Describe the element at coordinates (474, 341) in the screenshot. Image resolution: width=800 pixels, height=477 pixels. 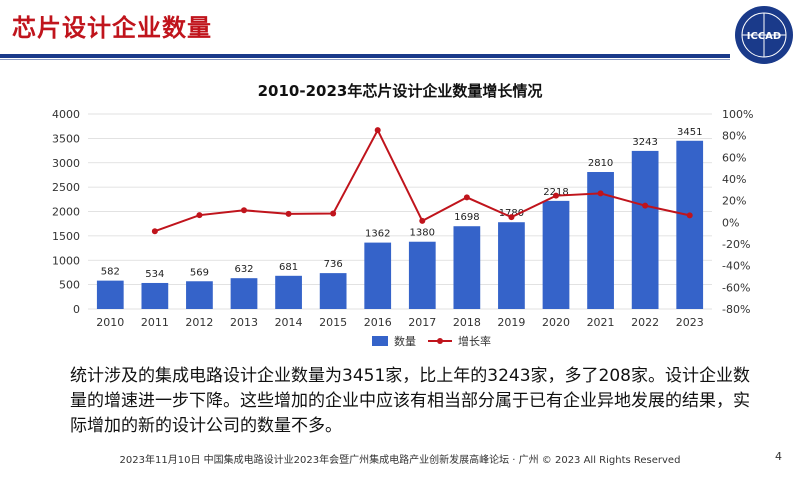
I see `legend-label-line: 增长率` at that location.